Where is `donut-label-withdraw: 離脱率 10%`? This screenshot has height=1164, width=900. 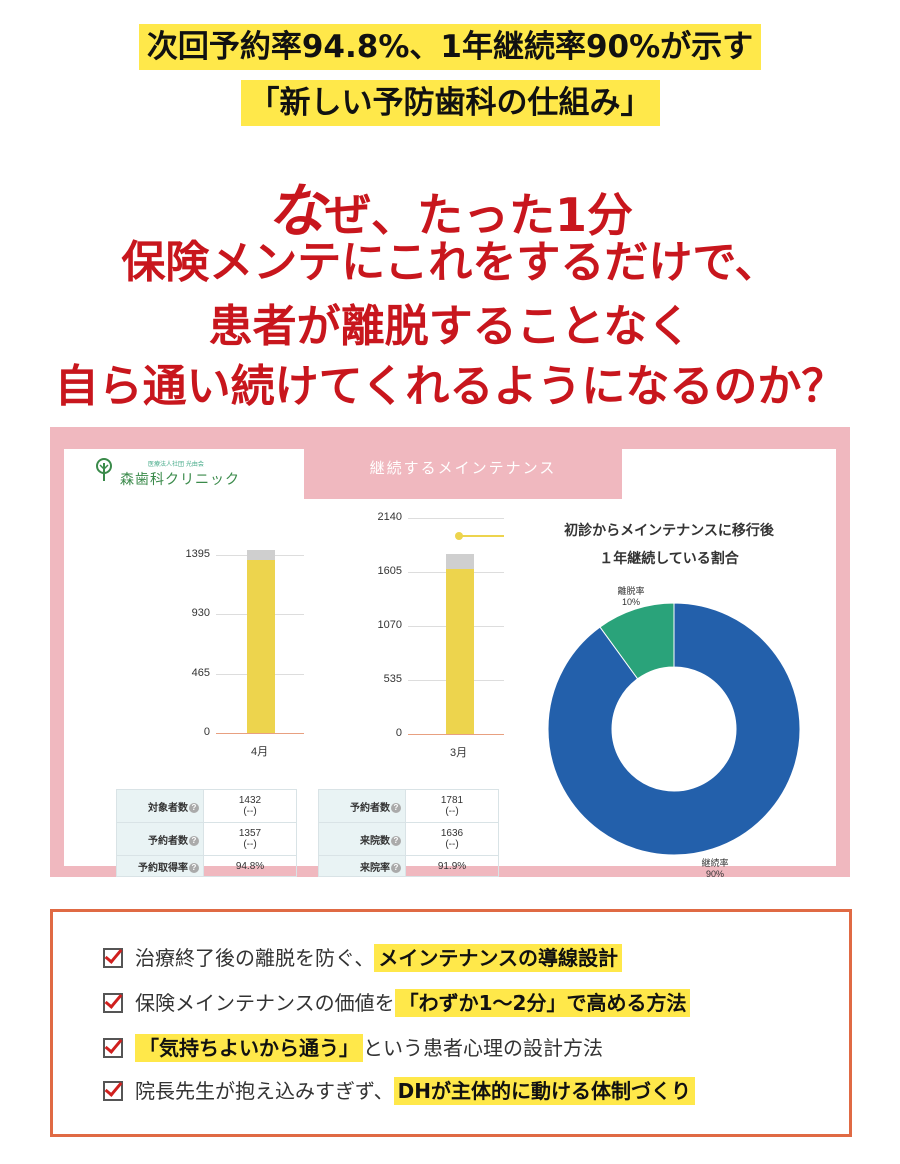
donut-label-withdraw: 離脱率 10% is located at coordinates (631, 596).